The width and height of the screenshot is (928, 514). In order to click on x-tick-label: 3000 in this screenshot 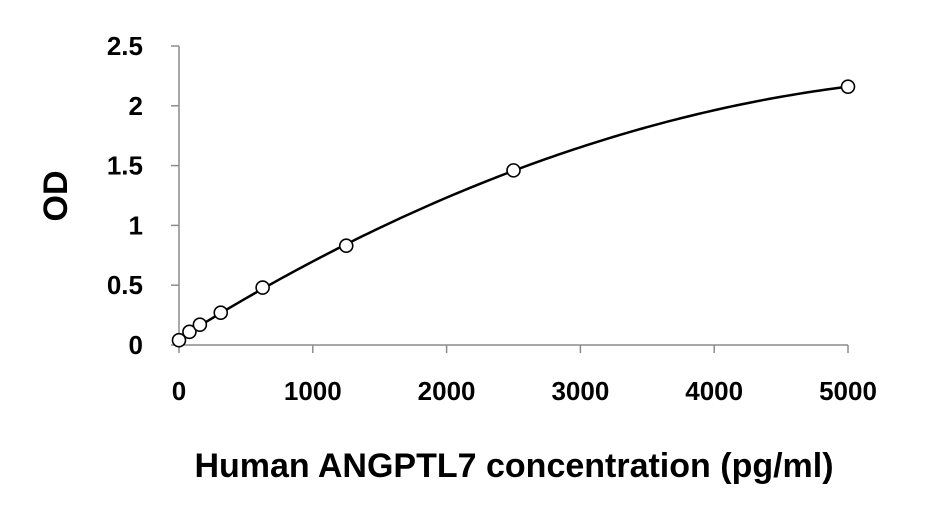, I will do `click(580, 391)`.